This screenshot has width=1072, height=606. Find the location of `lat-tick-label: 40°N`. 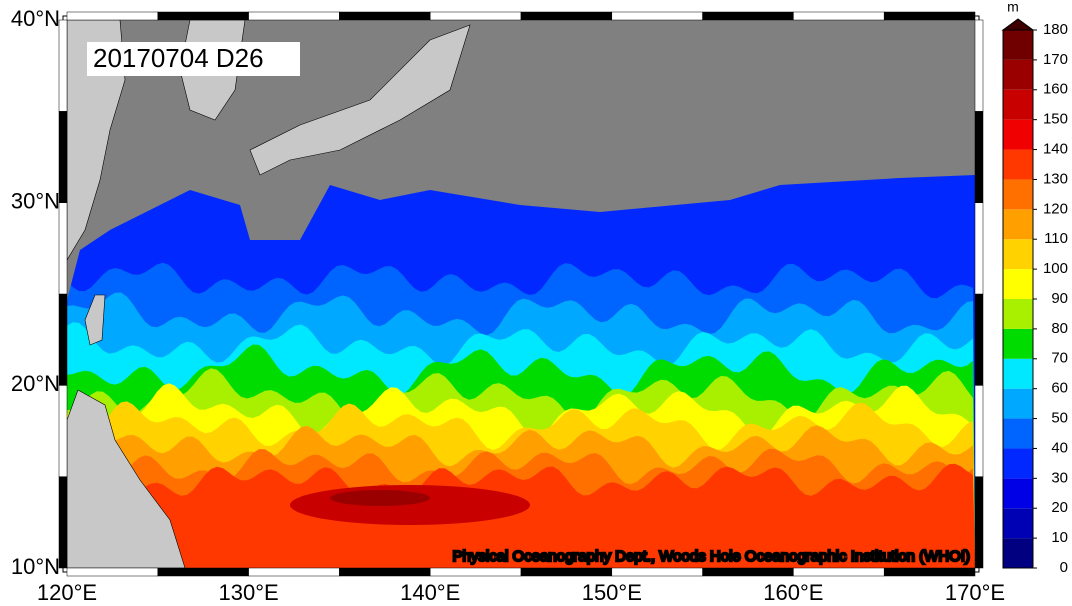

lat-tick-label: 40°N is located at coordinates (35, 18).